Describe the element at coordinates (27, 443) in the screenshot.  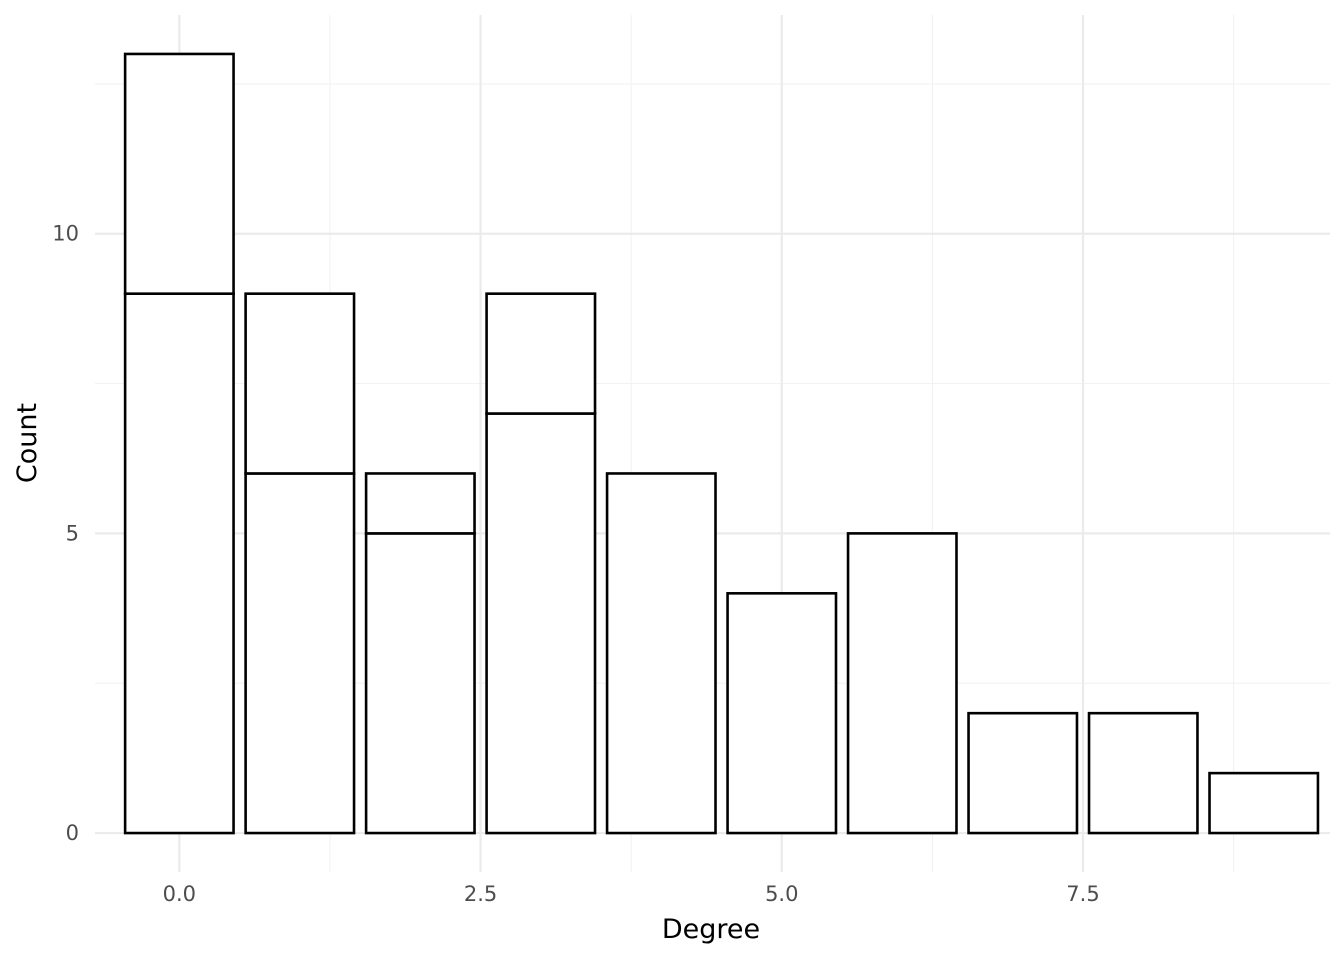
I see `y-axis-title: Count` at that location.